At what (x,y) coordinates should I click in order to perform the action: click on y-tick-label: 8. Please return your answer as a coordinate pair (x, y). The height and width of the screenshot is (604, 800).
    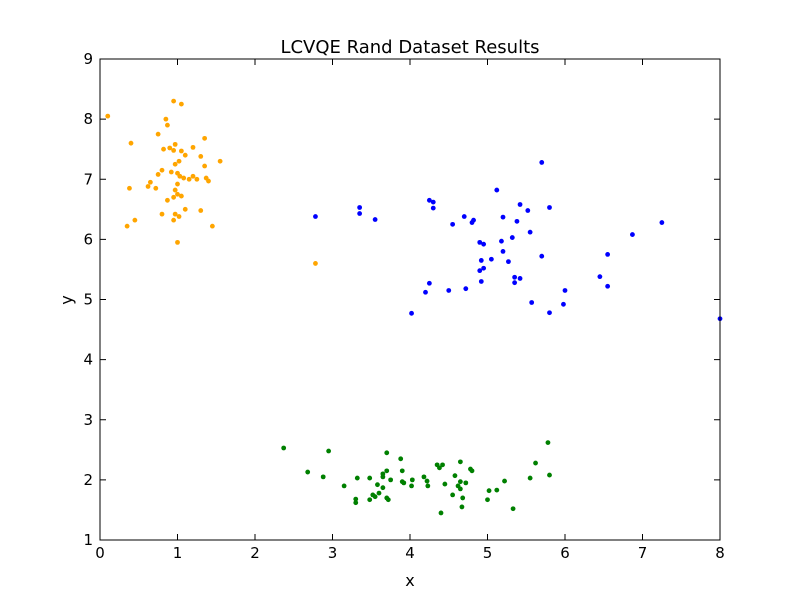
    Looking at the image, I should click on (88, 119).